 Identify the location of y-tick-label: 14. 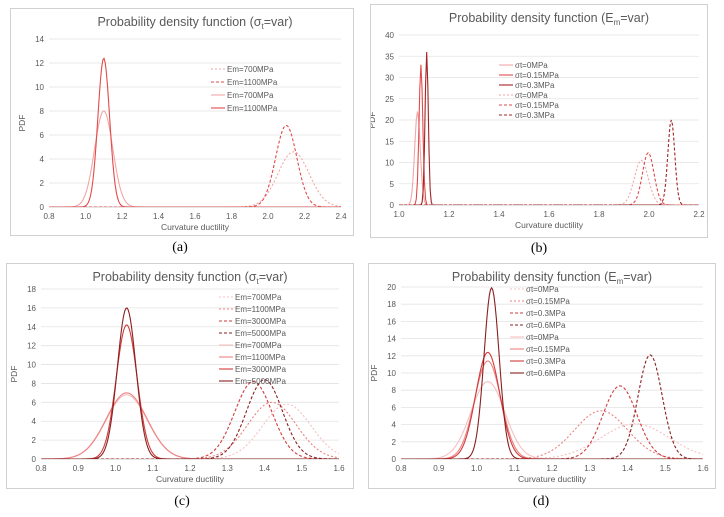
(31, 327).